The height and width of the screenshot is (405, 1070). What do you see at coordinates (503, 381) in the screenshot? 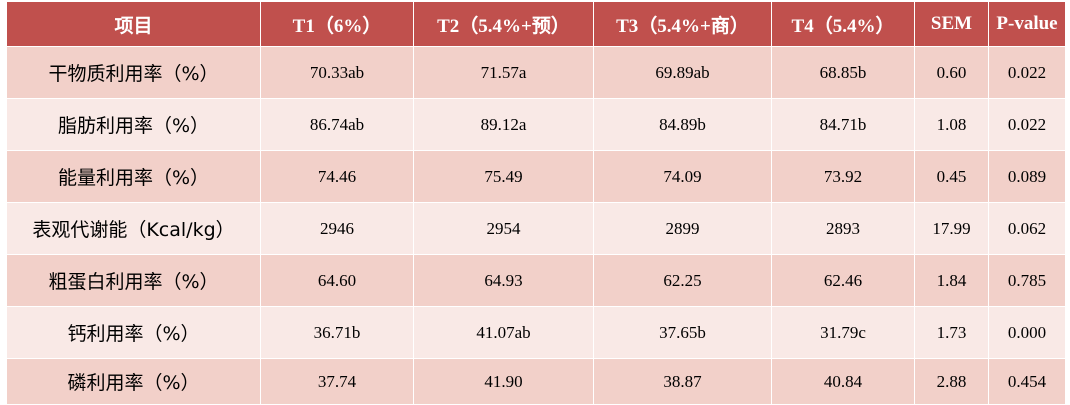
I see `cell-t2: 41.90` at bounding box center [503, 381].